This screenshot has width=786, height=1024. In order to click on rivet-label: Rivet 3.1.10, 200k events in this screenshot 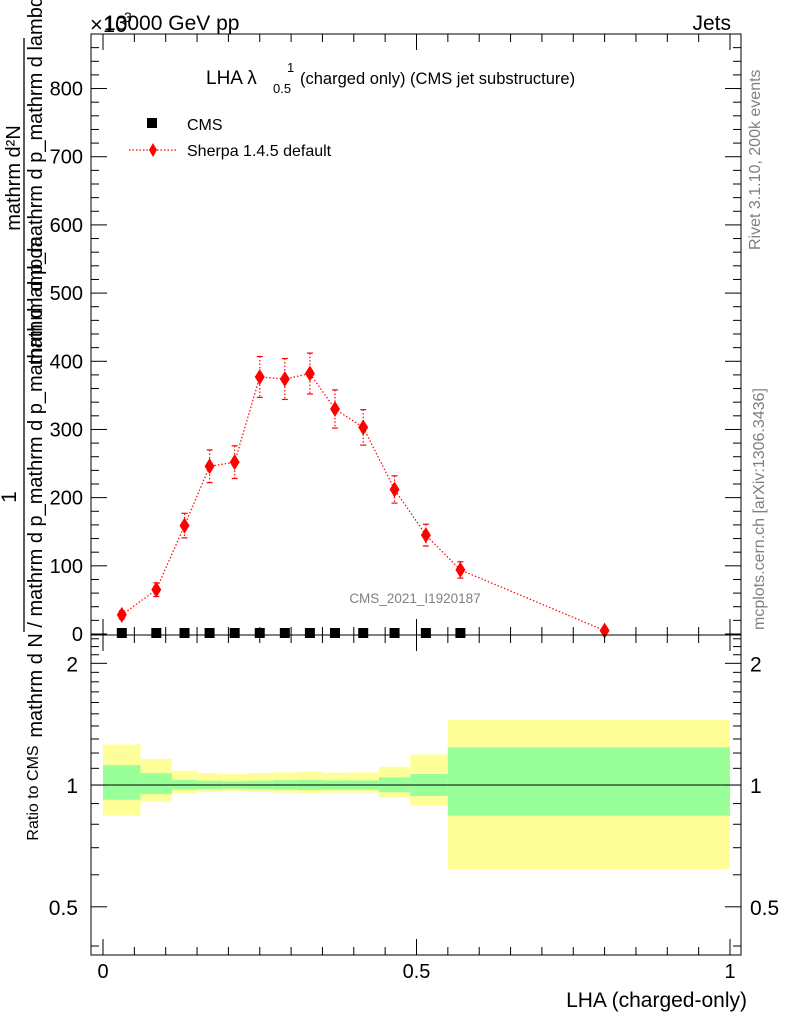, I will do `click(755, 159)`.